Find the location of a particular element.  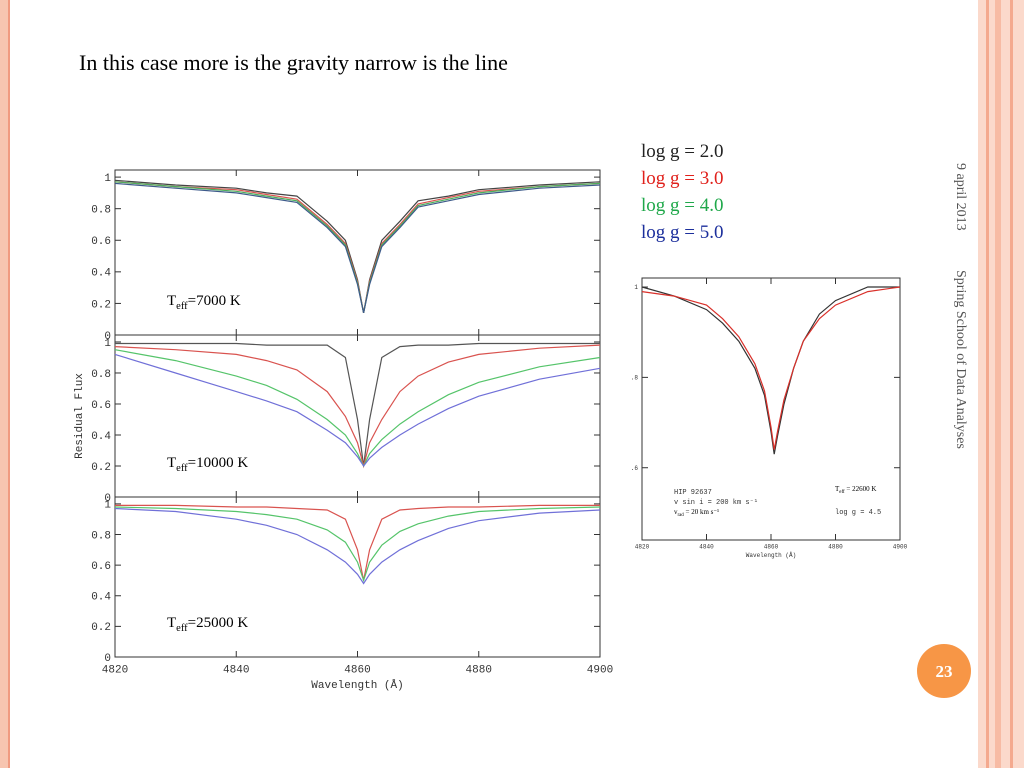

y-axis-label: Residual Flux is located at coordinates (80, 416).